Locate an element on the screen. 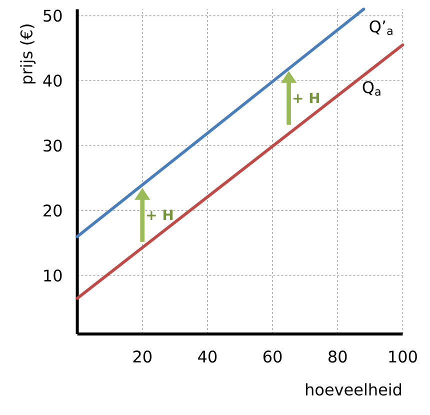 This screenshot has height=415, width=430. y-tick-label: 20 is located at coordinates (53, 210).